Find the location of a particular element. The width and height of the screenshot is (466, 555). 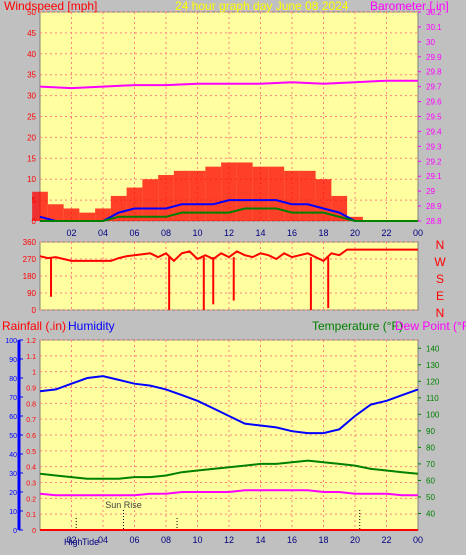

humidity-tick-label: 0 is located at coordinates (15, 531).